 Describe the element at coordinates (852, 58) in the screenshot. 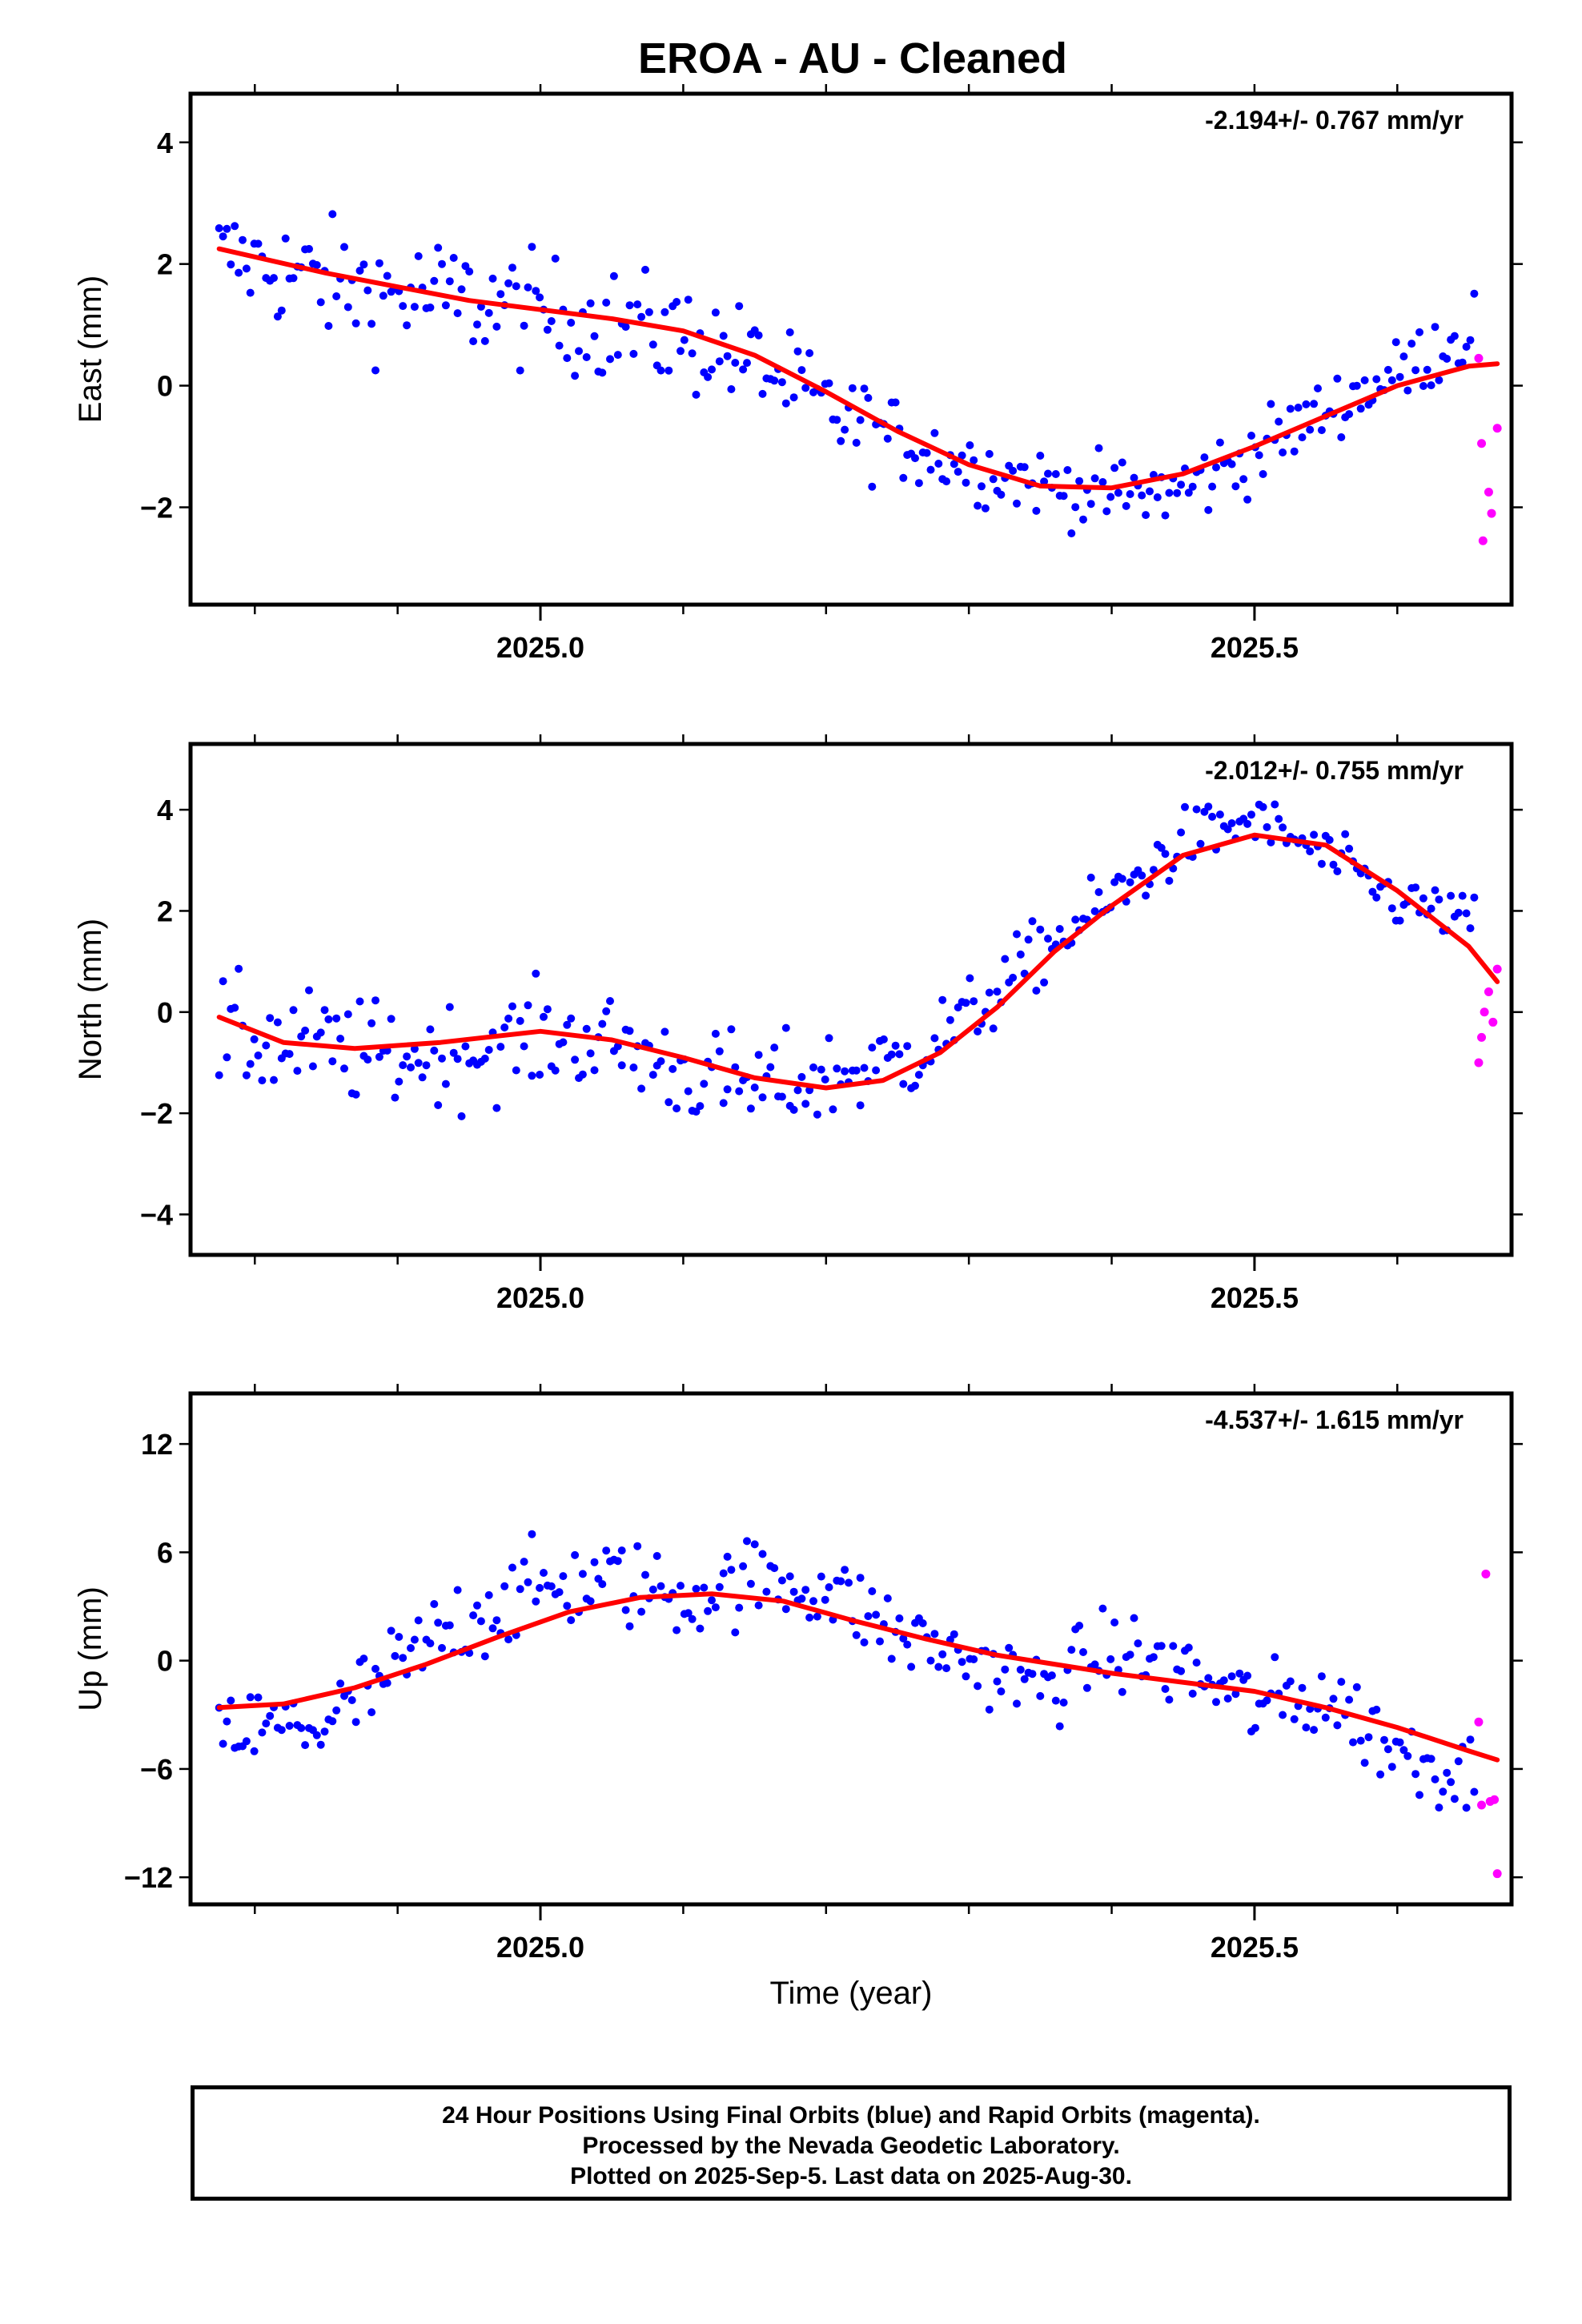

I see `chart-title: EROA - AU - Cleaned` at that location.